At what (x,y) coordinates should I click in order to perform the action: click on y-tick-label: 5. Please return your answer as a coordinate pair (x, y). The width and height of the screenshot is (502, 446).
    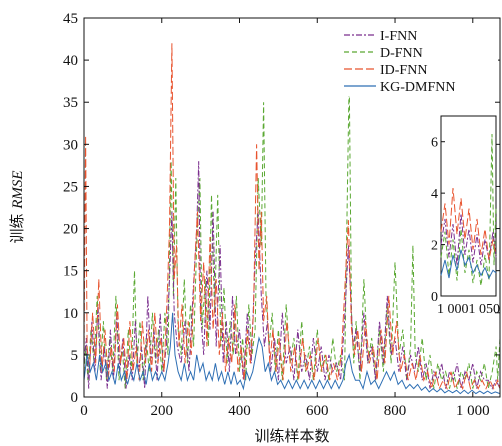
    Looking at the image, I should click on (75, 356).